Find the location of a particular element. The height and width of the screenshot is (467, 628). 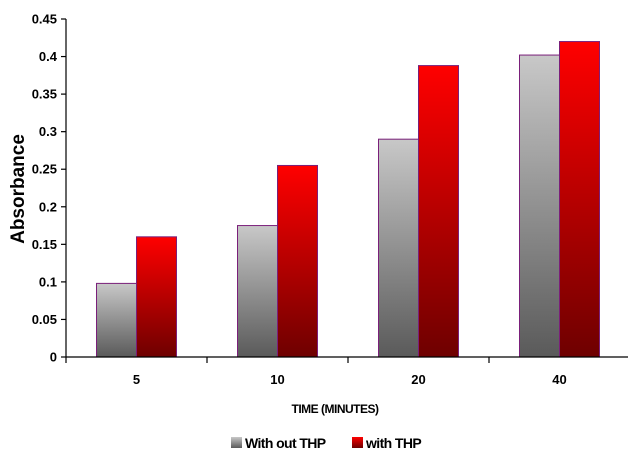

x-tick-label: 40 is located at coordinates (559, 379).